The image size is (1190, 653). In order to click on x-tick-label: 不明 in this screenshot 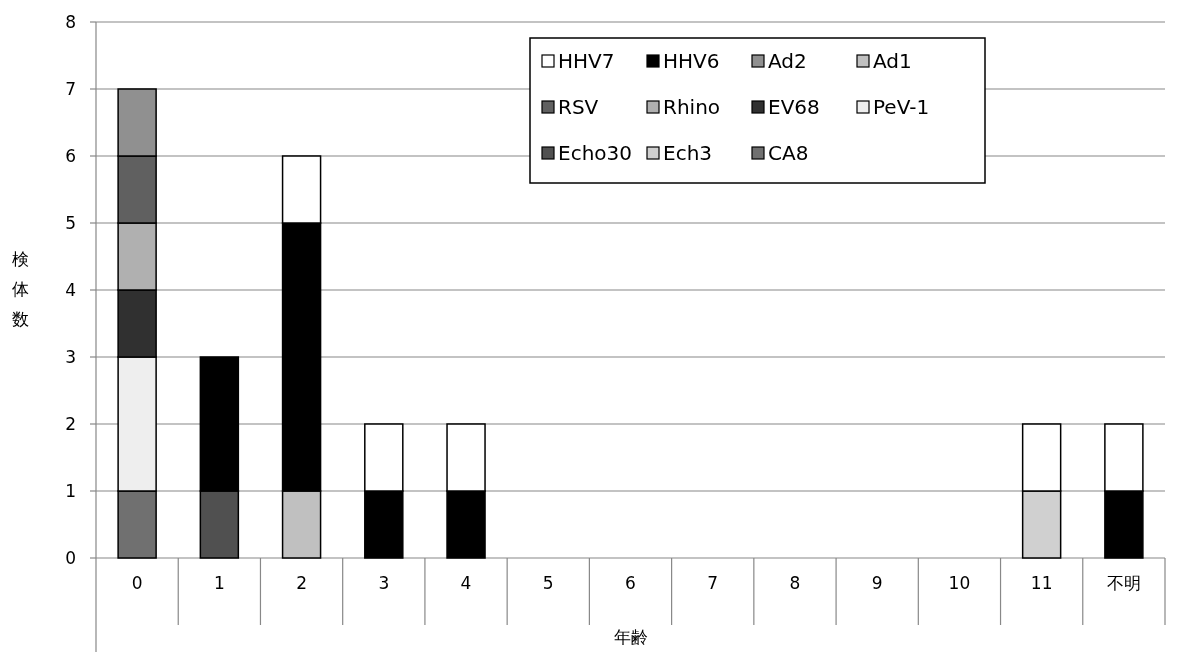, I will do `click(1123, 583)`.